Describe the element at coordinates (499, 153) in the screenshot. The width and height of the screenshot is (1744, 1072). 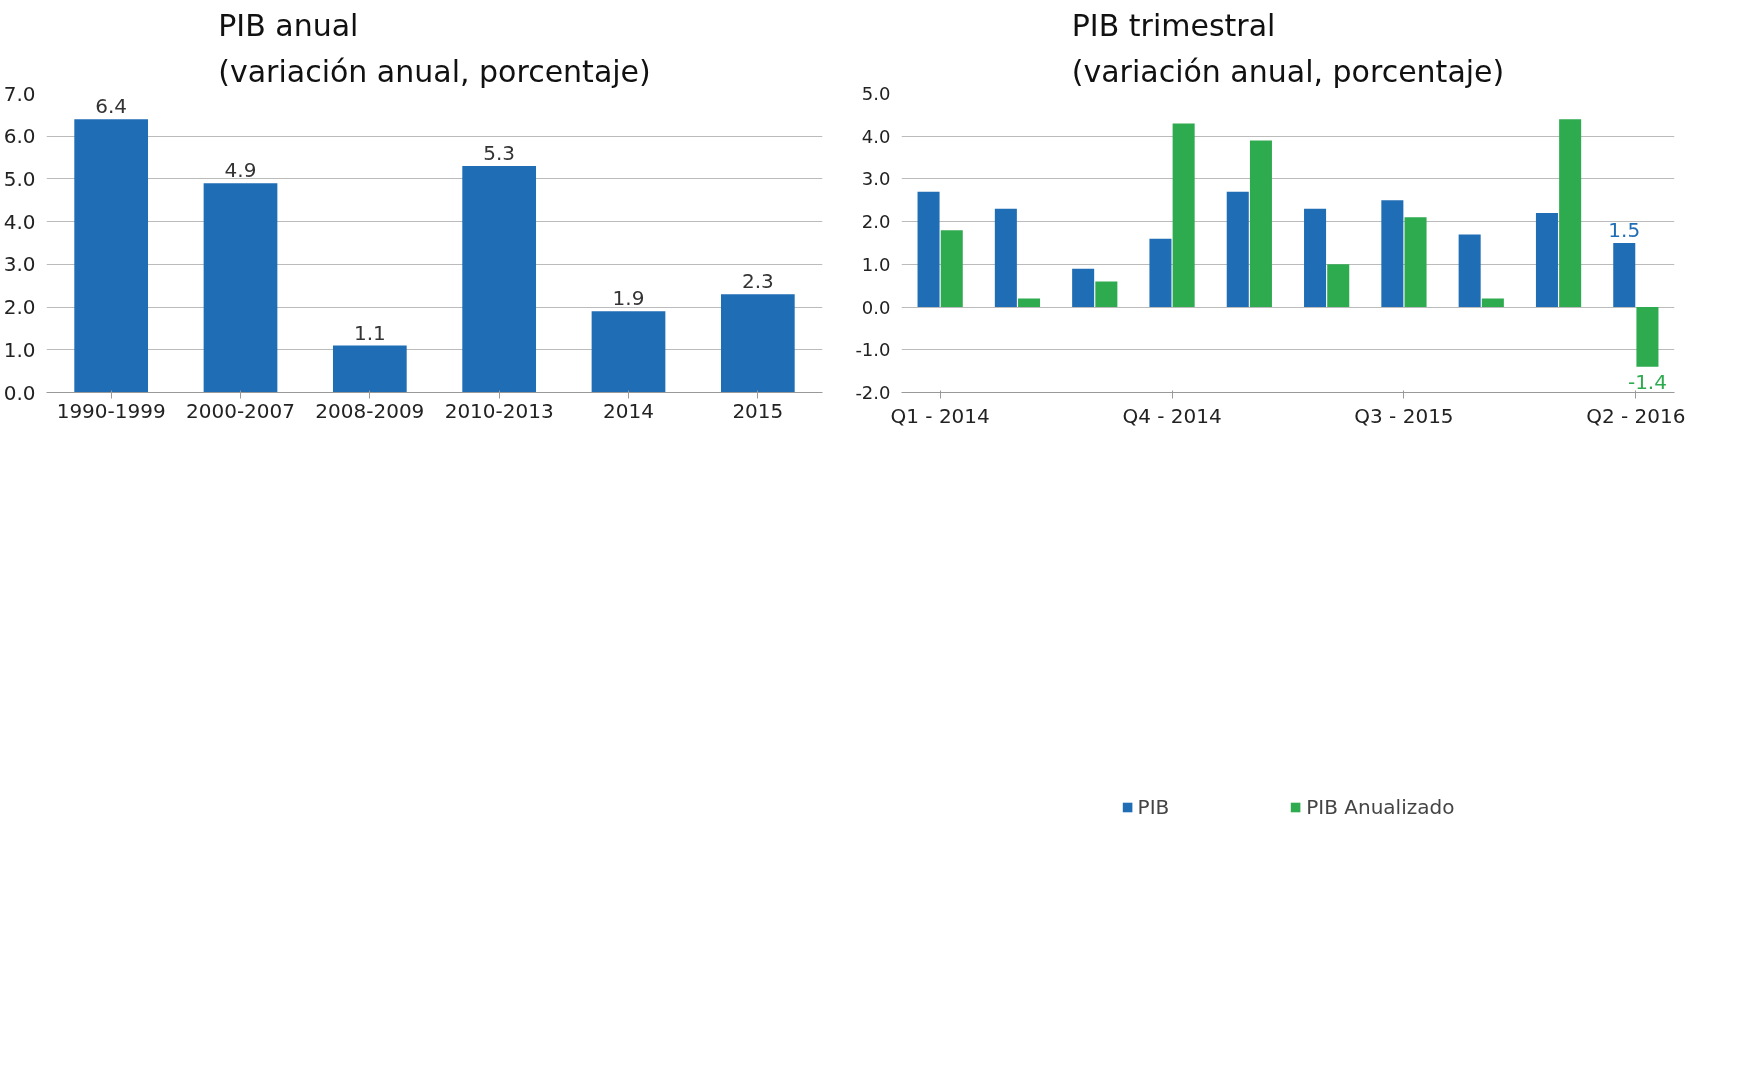
I see `data-label: 5.3` at that location.